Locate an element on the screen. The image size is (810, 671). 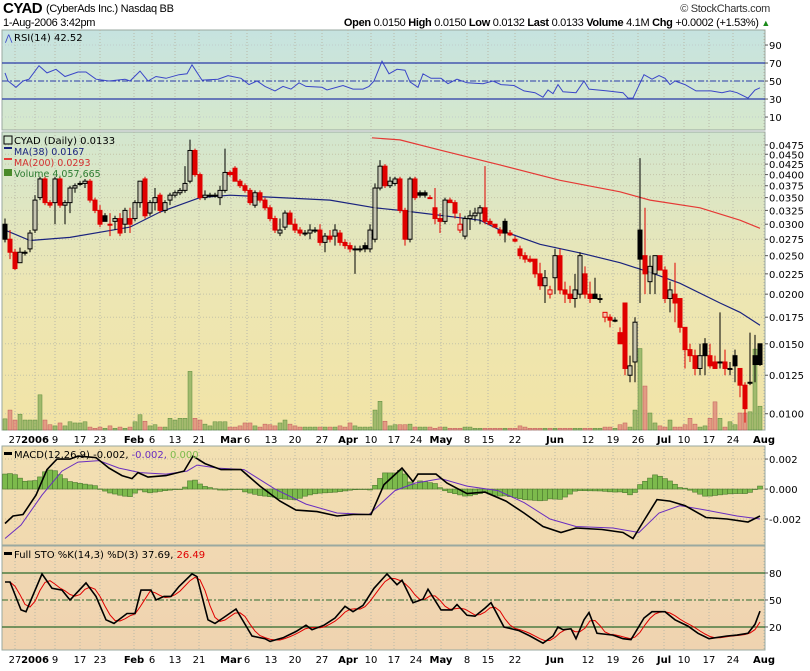
sto-axis-label: 80 is located at coordinates (775, 574).